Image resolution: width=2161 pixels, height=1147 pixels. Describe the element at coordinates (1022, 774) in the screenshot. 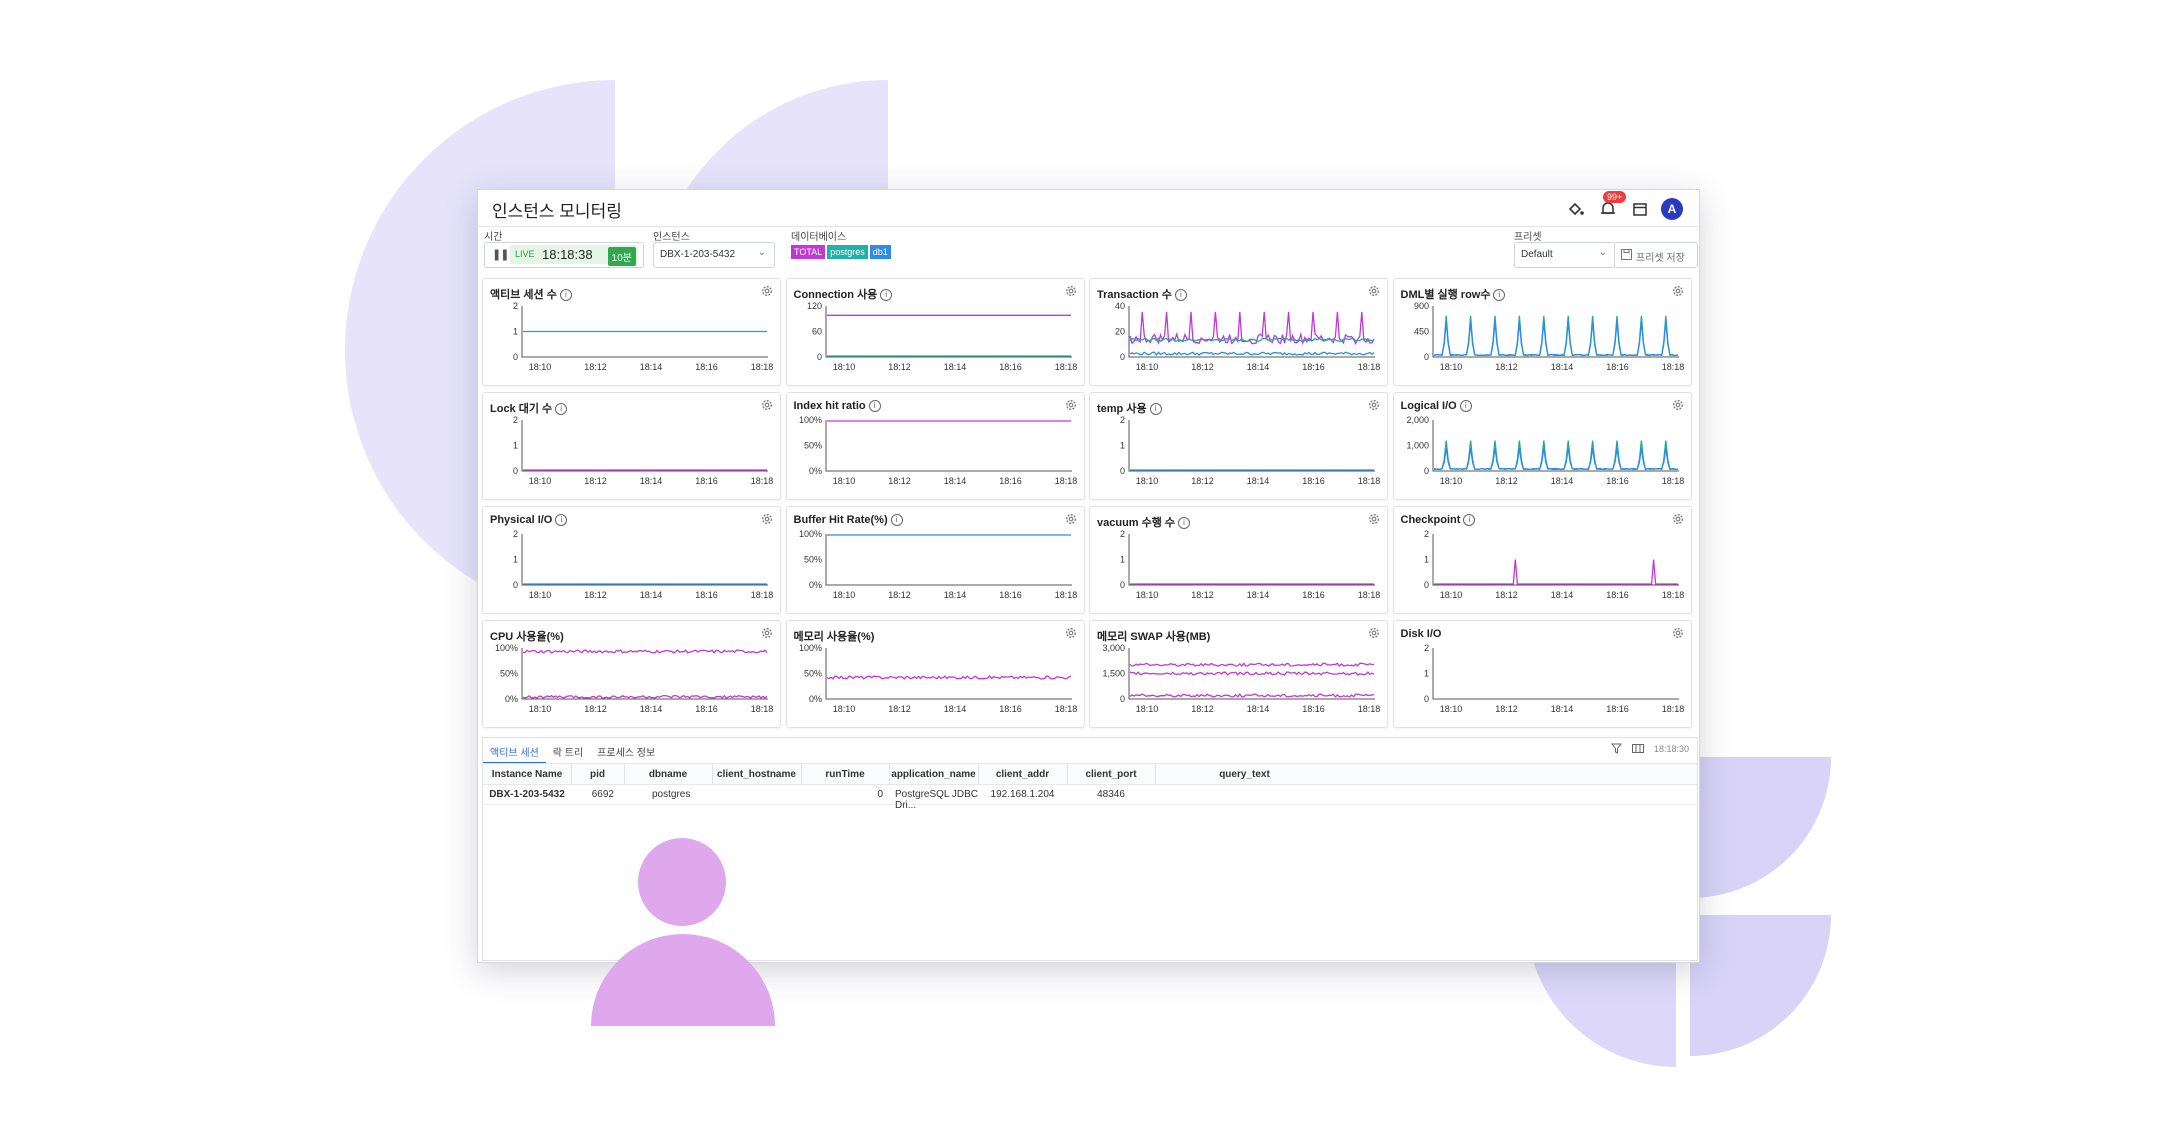

I see `column-header: client_addr` at that location.